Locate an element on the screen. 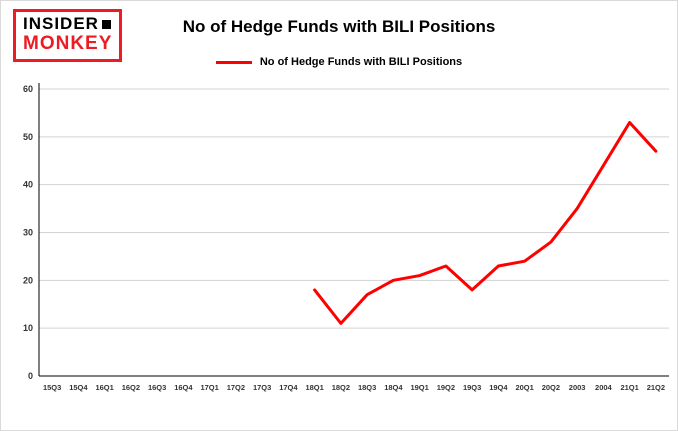 Image resolution: width=678 pixels, height=431 pixels. x-tick-label: 21Q1 is located at coordinates (629, 387).